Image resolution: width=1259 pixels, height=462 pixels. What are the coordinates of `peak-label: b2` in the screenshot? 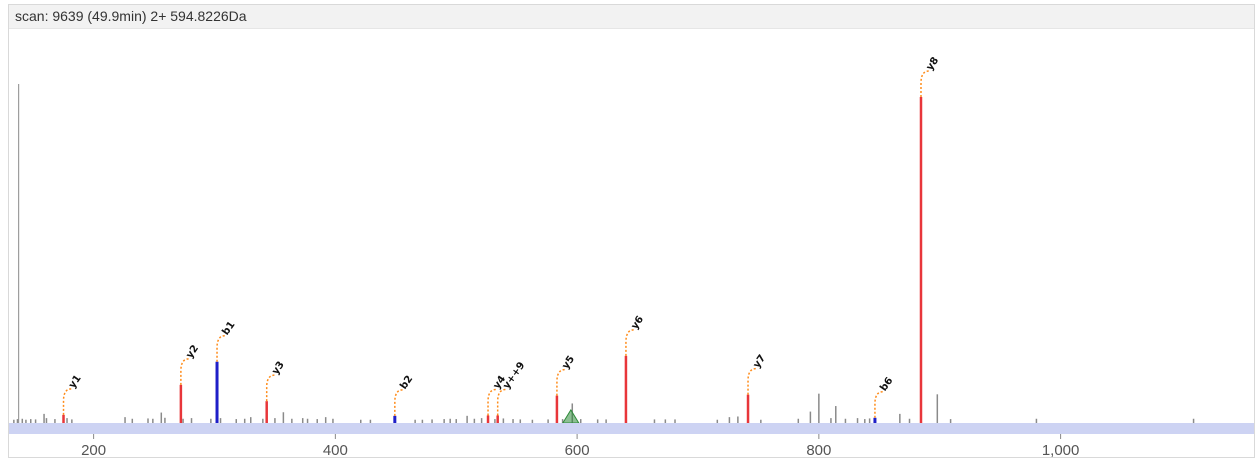 It's located at (406, 383).